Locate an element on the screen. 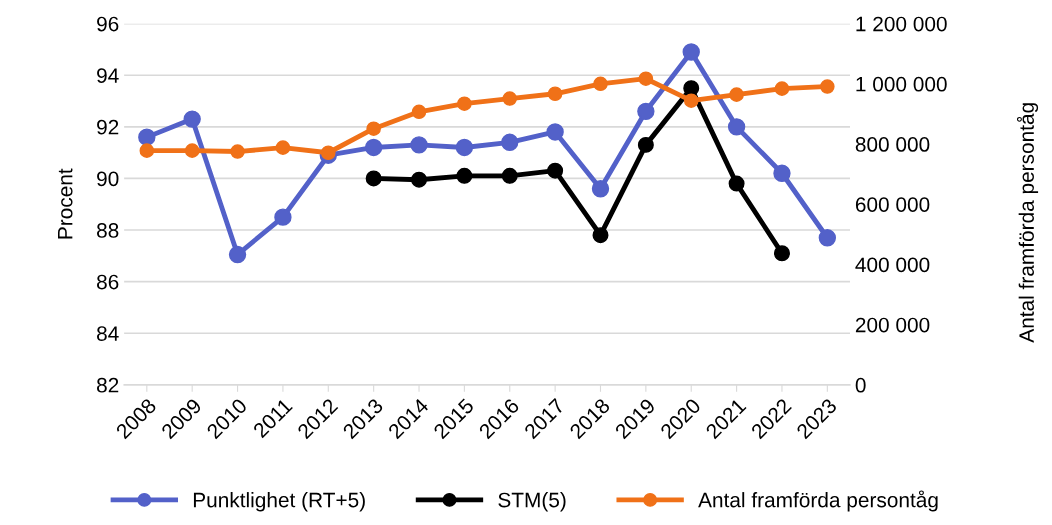 The height and width of the screenshot is (525, 1052). y-tick-label: 90 is located at coordinates (108, 179).